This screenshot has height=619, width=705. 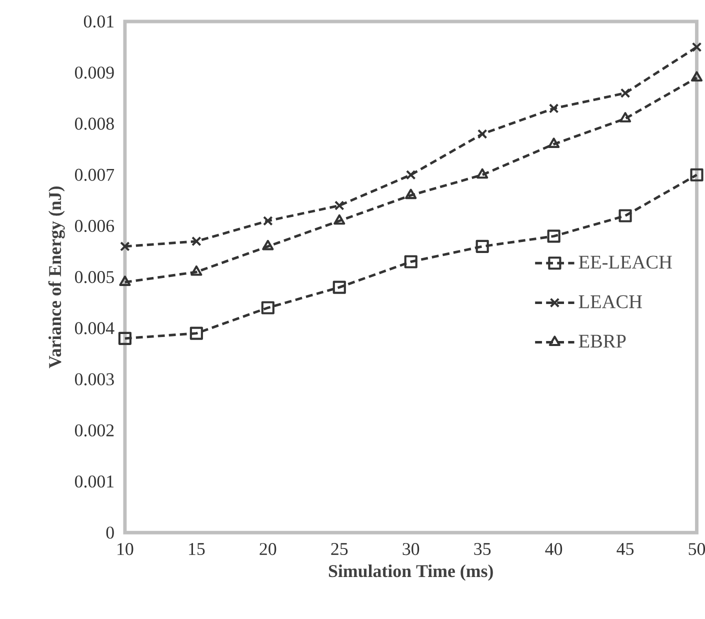 I want to click on x-tick-label: 20, so click(x=268, y=549).